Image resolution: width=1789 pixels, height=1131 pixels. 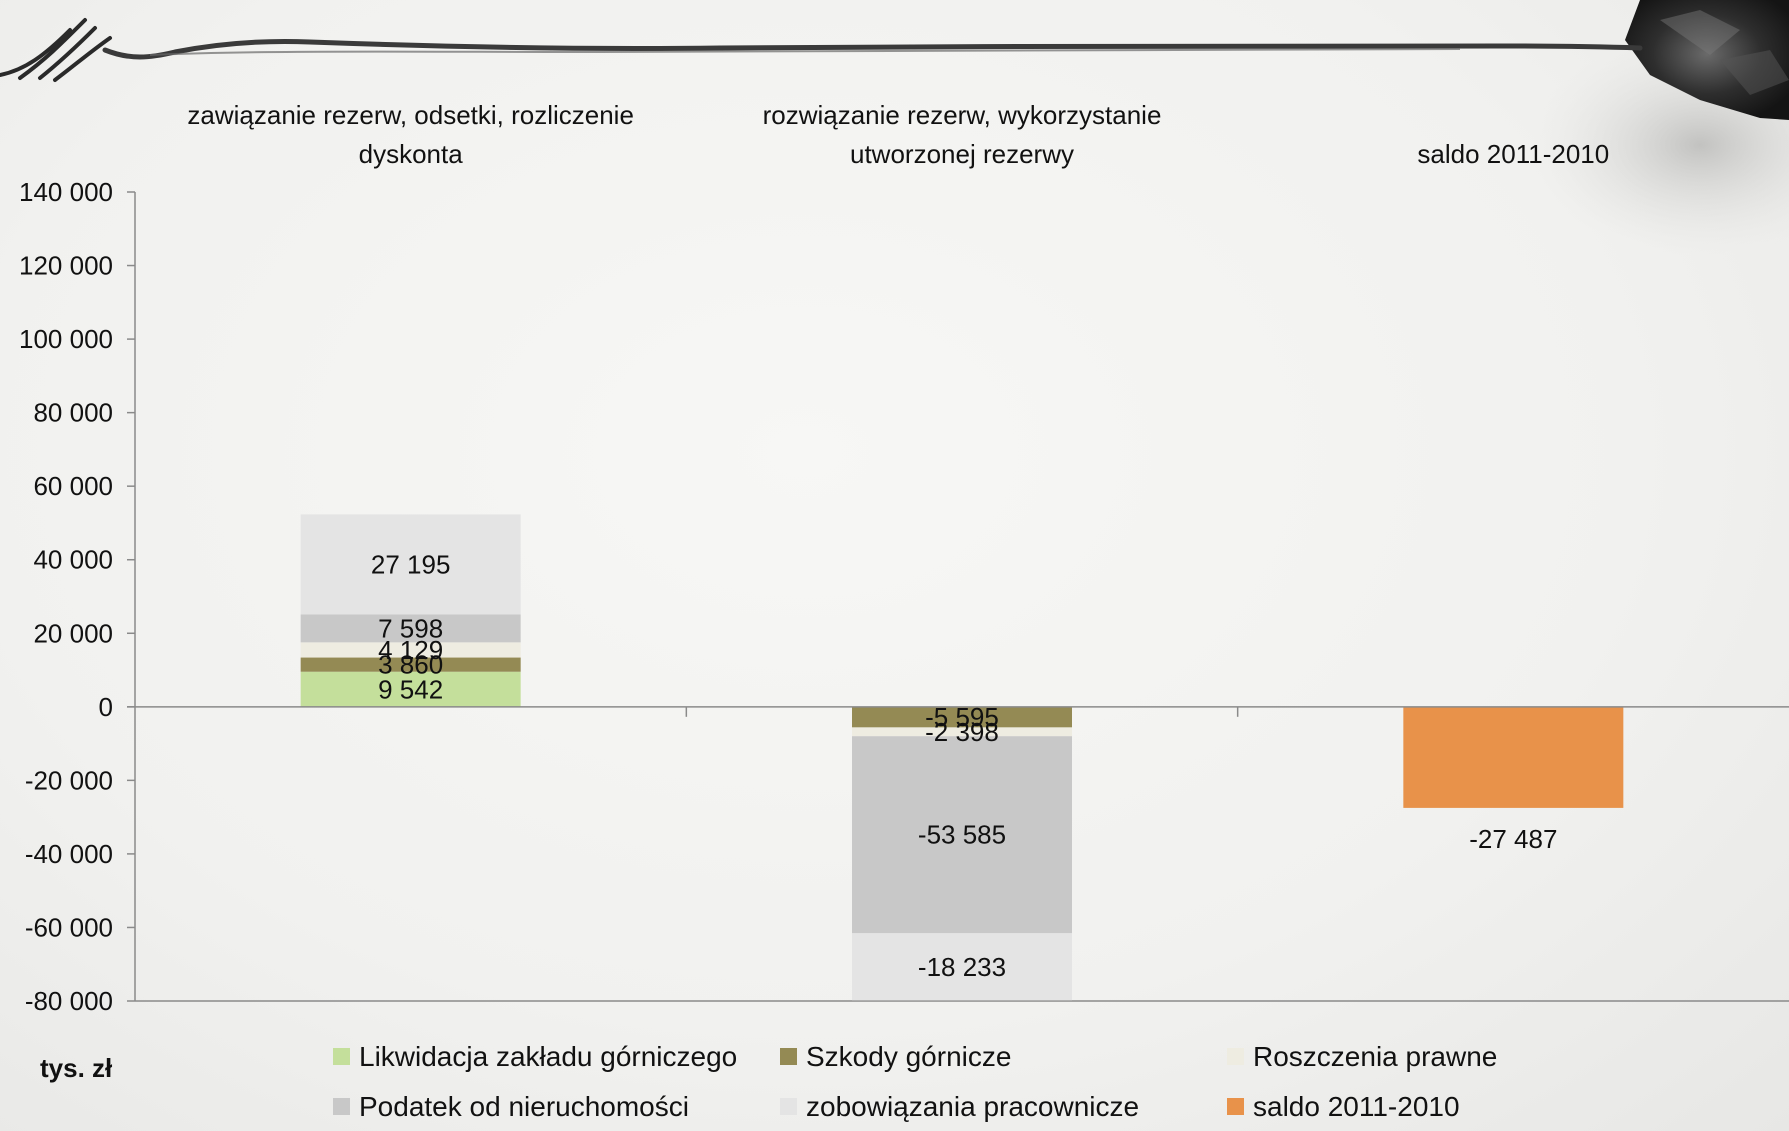 I want to click on data-label: 3 860, so click(x=410, y=665).